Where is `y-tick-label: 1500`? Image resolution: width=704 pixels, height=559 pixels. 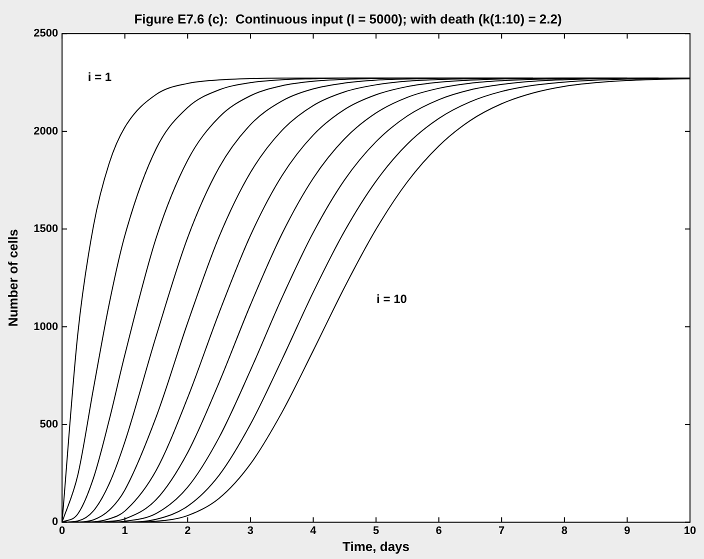
y-tick-label: 1500 is located at coordinates (46, 229).